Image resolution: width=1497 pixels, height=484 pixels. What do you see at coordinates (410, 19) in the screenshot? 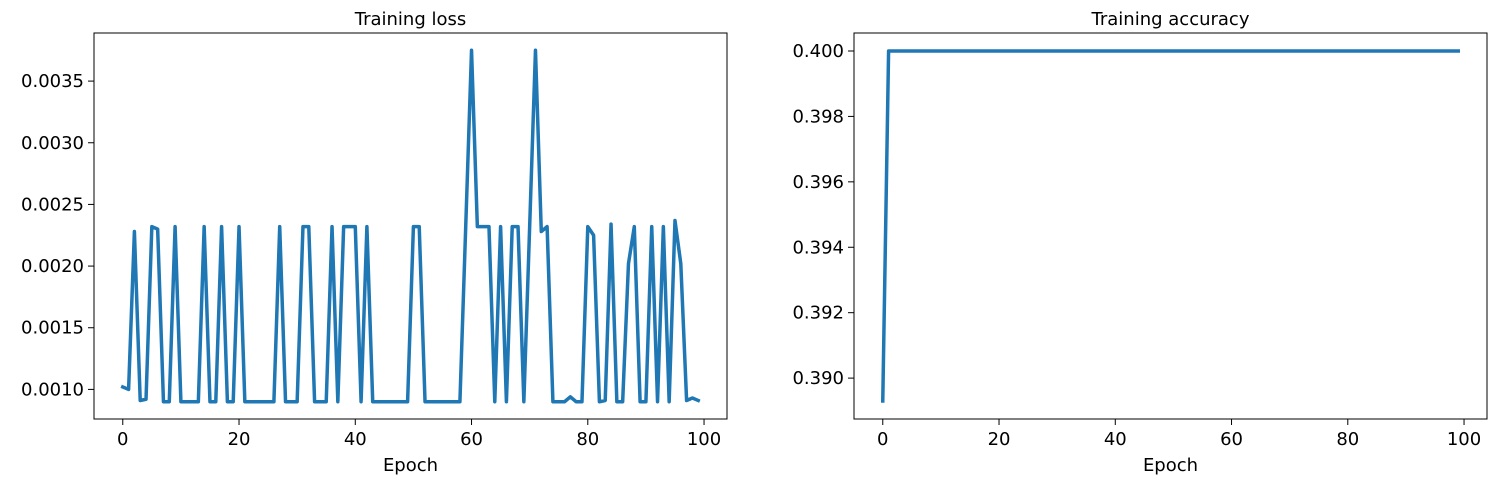
I see `chart-title: Training loss` at bounding box center [410, 19].